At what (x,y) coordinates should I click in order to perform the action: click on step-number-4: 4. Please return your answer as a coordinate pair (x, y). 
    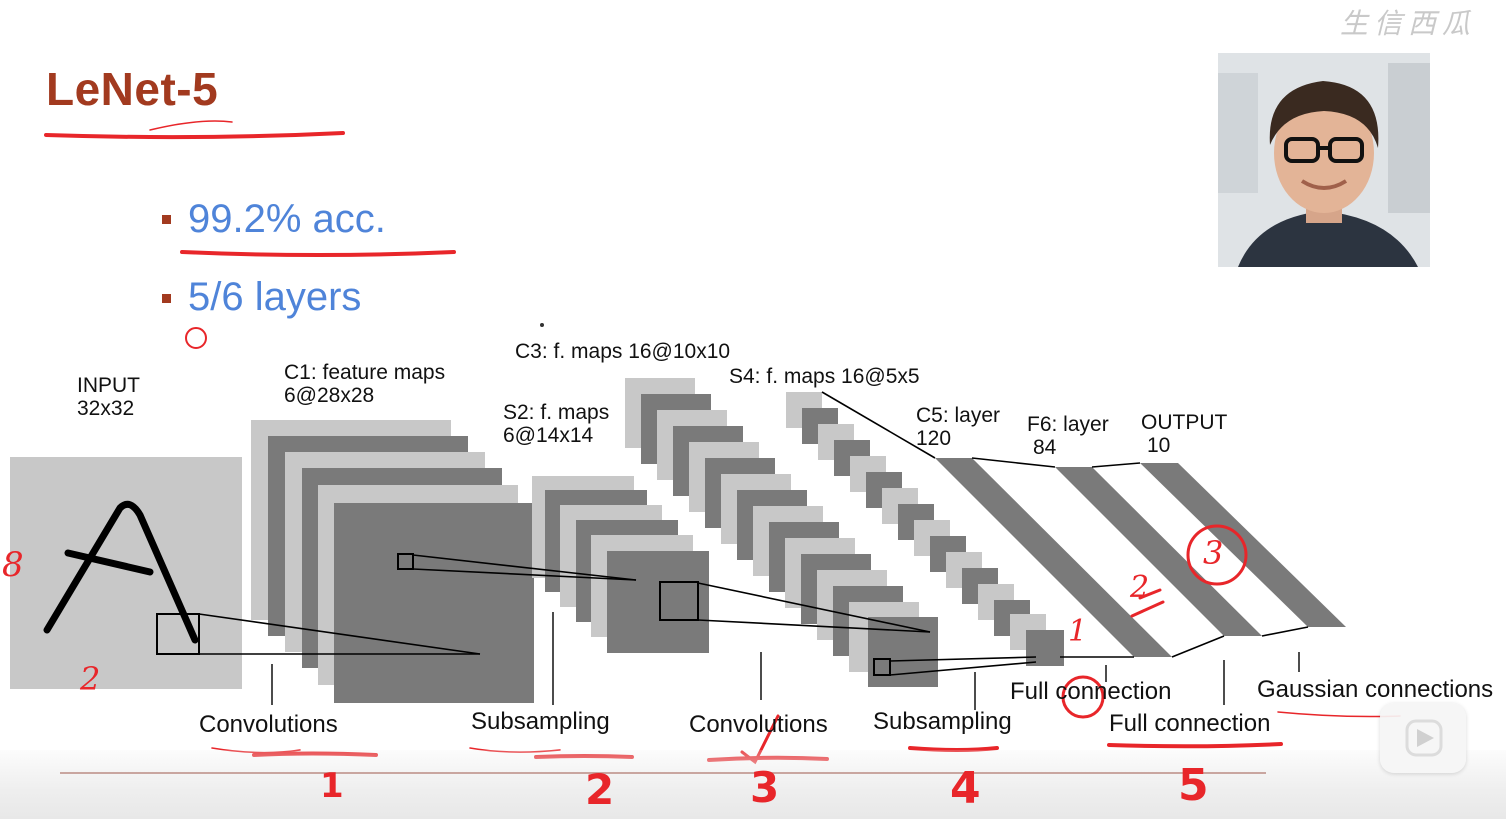
    Looking at the image, I should click on (965, 788).